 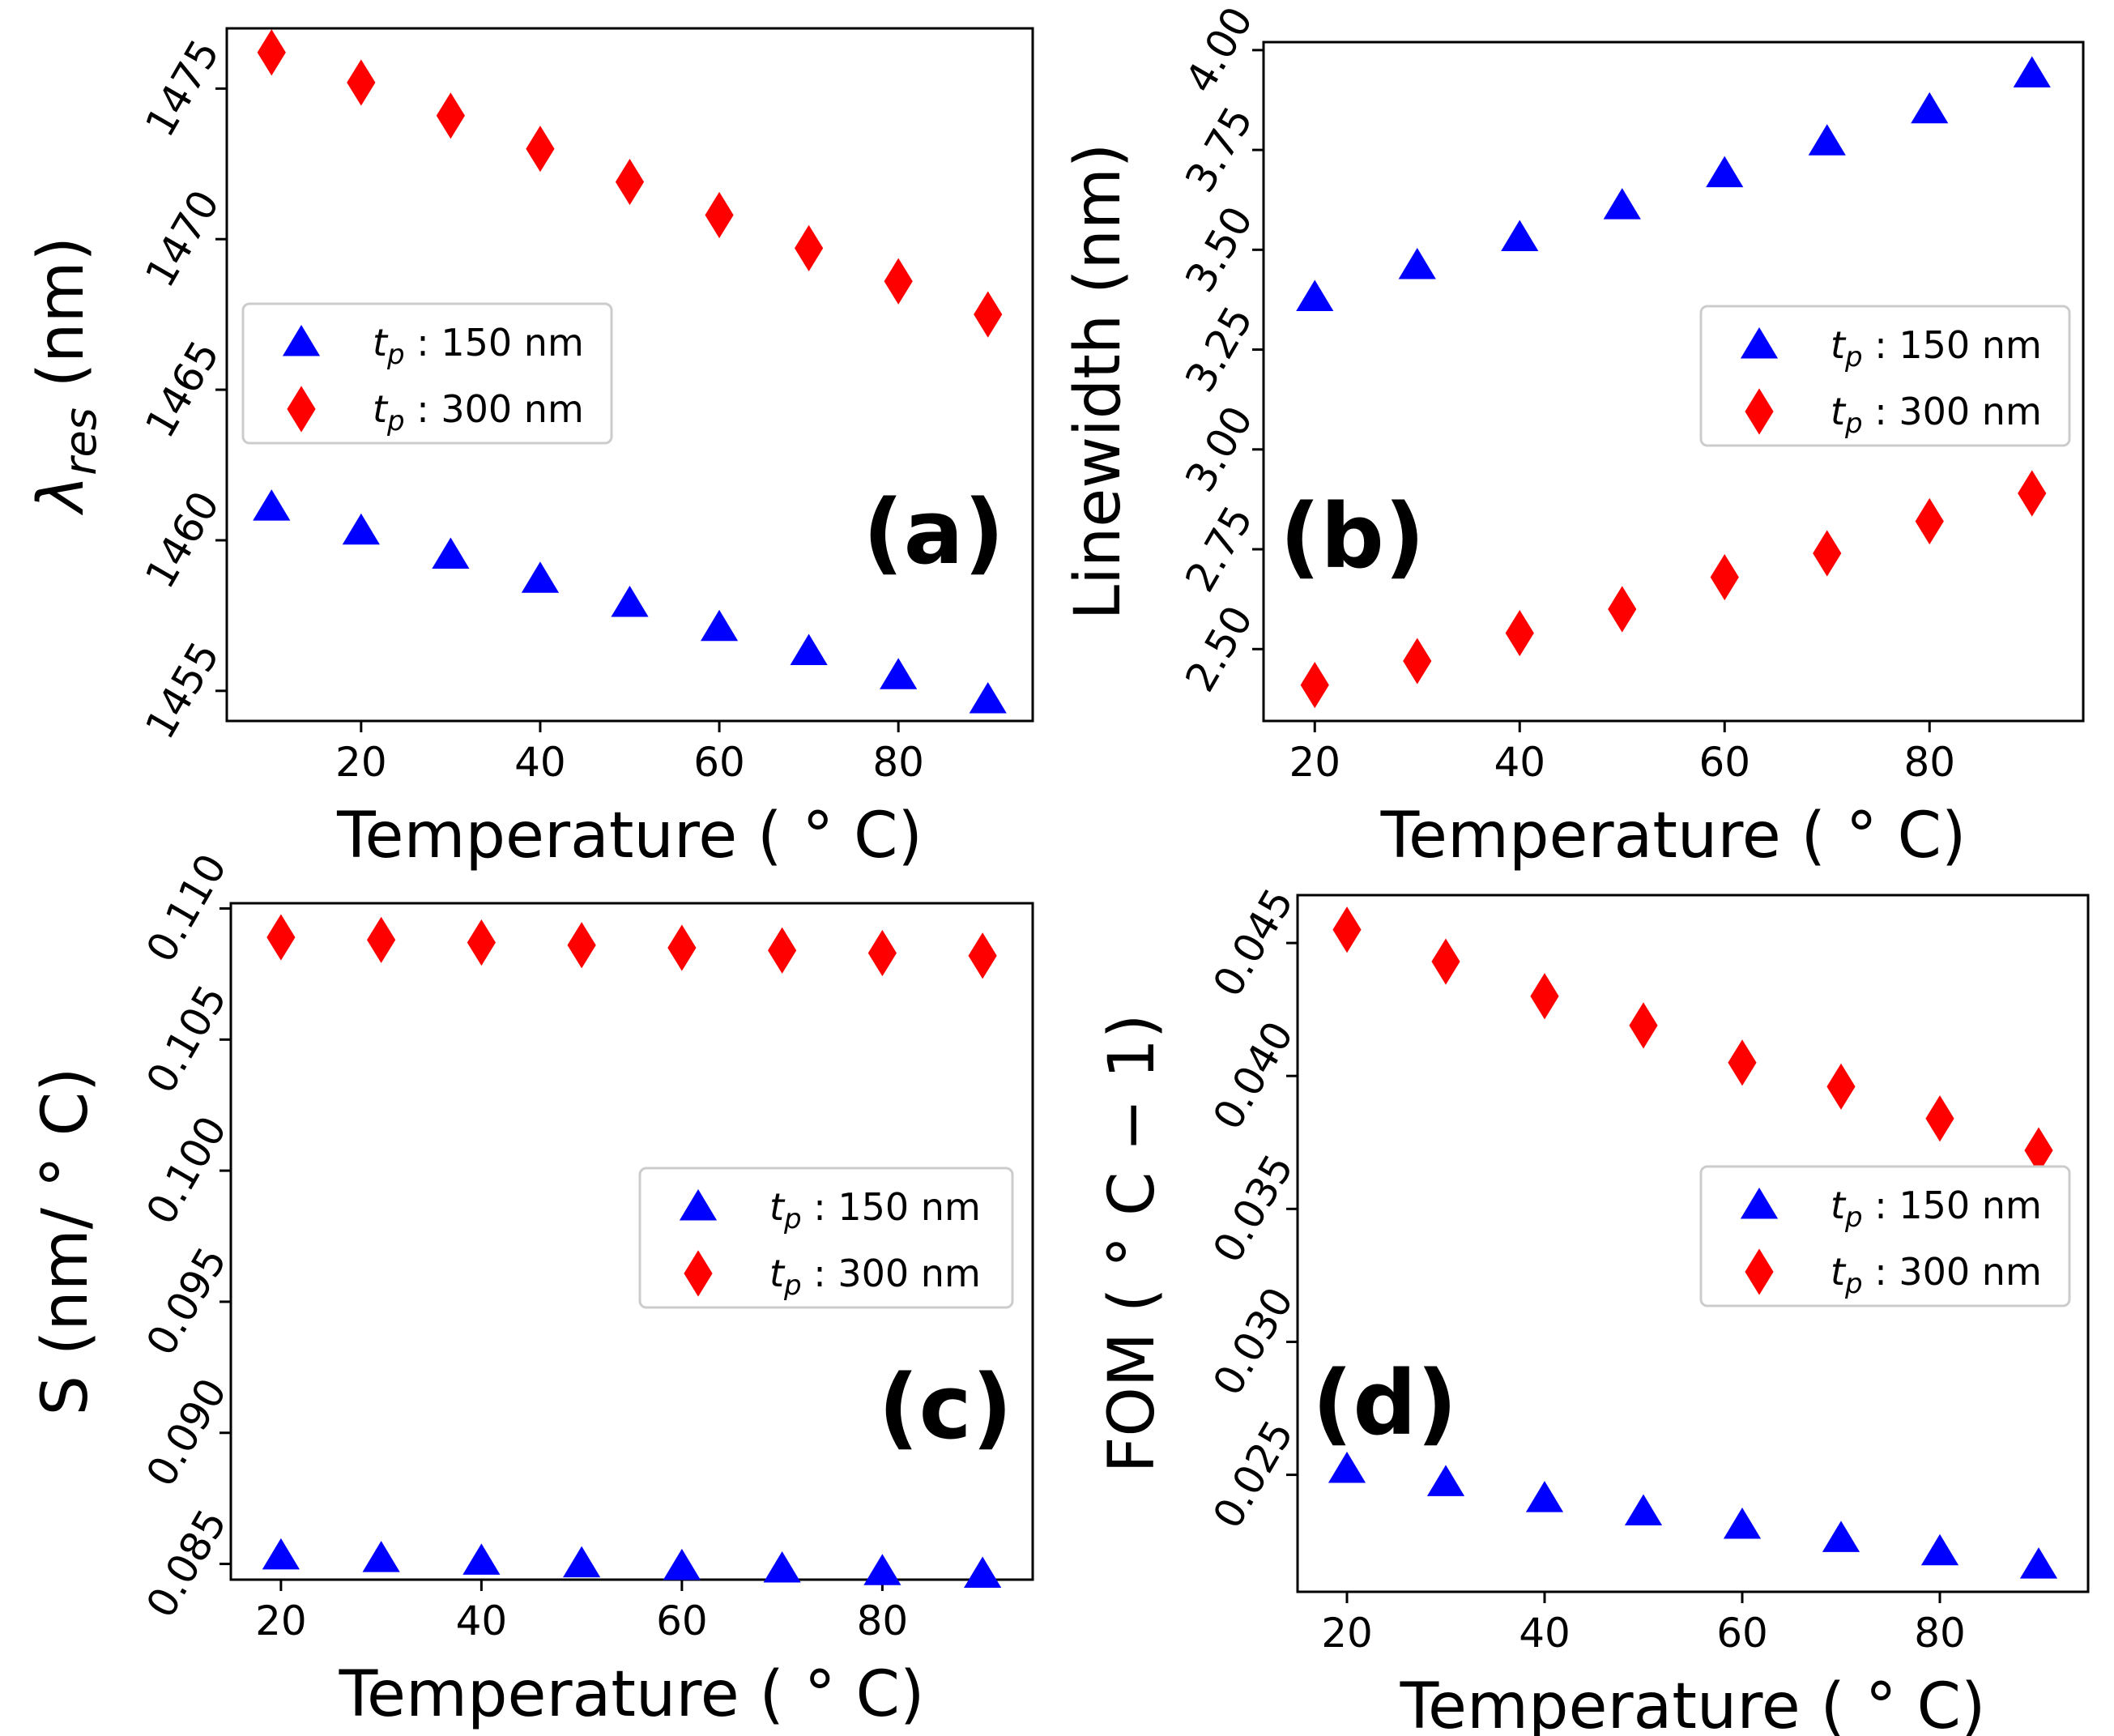 What do you see at coordinates (1098, 382) in the screenshot?
I see `y-axis-title: Linewidth (nm)` at bounding box center [1098, 382].